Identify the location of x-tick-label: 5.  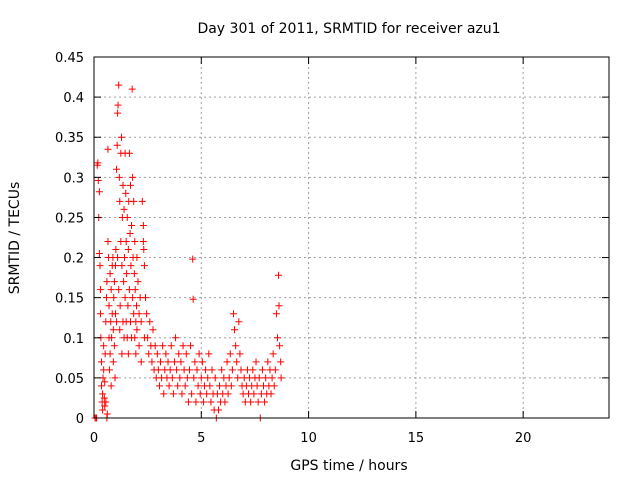
(201, 438).